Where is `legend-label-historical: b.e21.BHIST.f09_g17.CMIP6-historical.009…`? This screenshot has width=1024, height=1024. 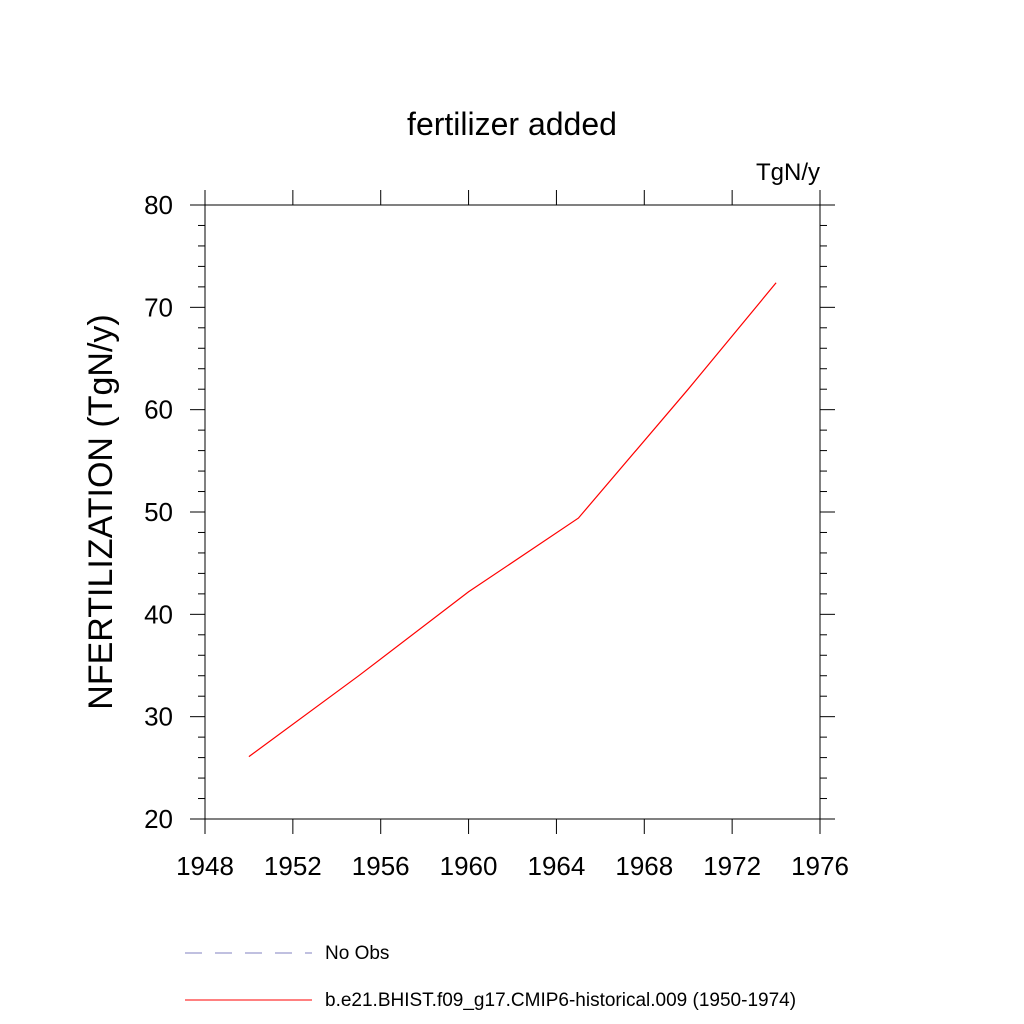 legend-label-historical: b.e21.BHIST.f09_g17.CMIP6-historical.009… is located at coordinates (560, 1000).